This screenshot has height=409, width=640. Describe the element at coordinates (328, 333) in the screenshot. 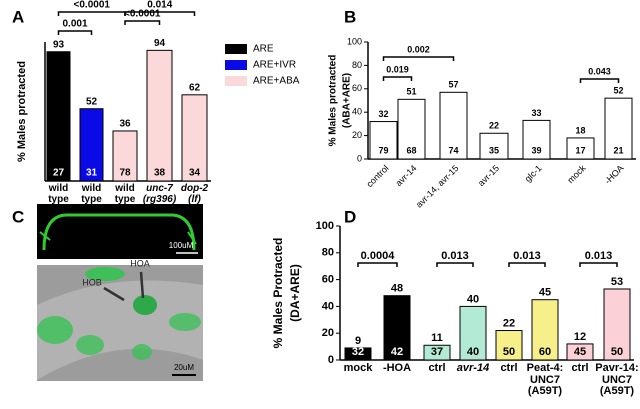

I see `y-tick-label: 20` at that location.